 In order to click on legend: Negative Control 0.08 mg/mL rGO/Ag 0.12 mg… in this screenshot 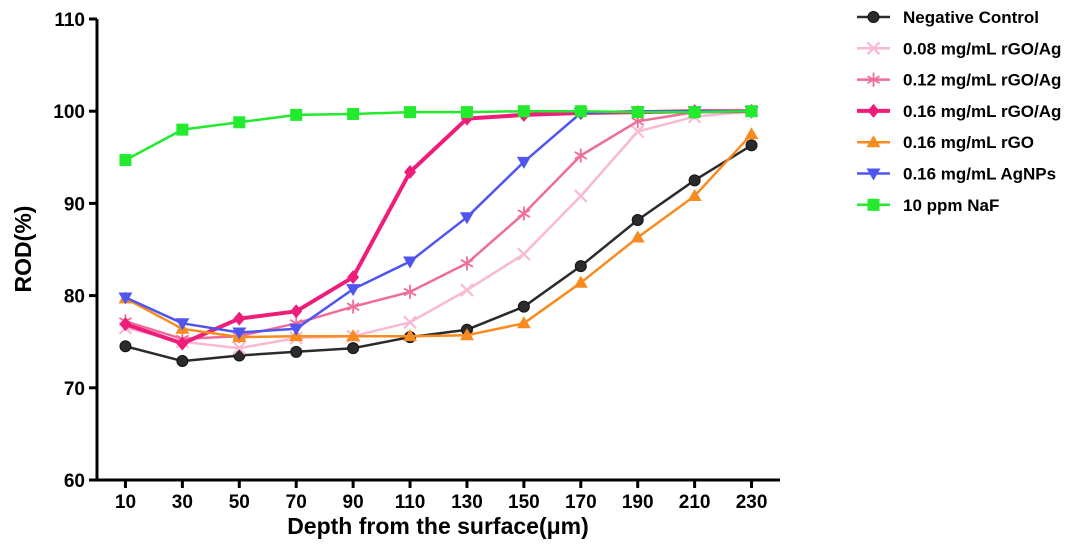, I will do `click(959, 111)`.